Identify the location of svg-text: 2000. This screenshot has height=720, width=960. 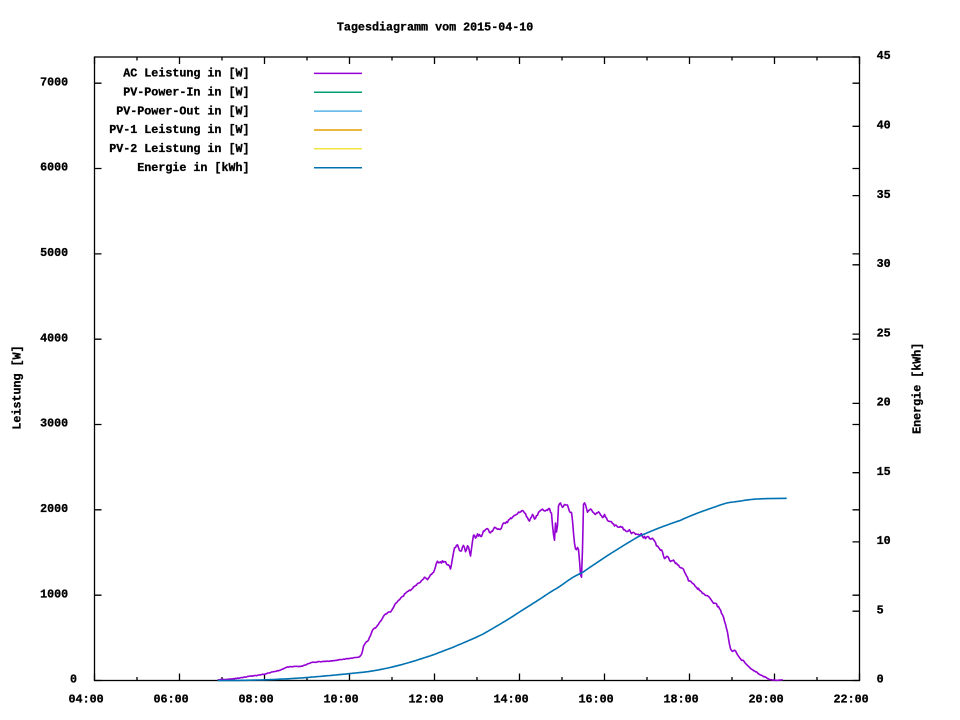
(54, 509).